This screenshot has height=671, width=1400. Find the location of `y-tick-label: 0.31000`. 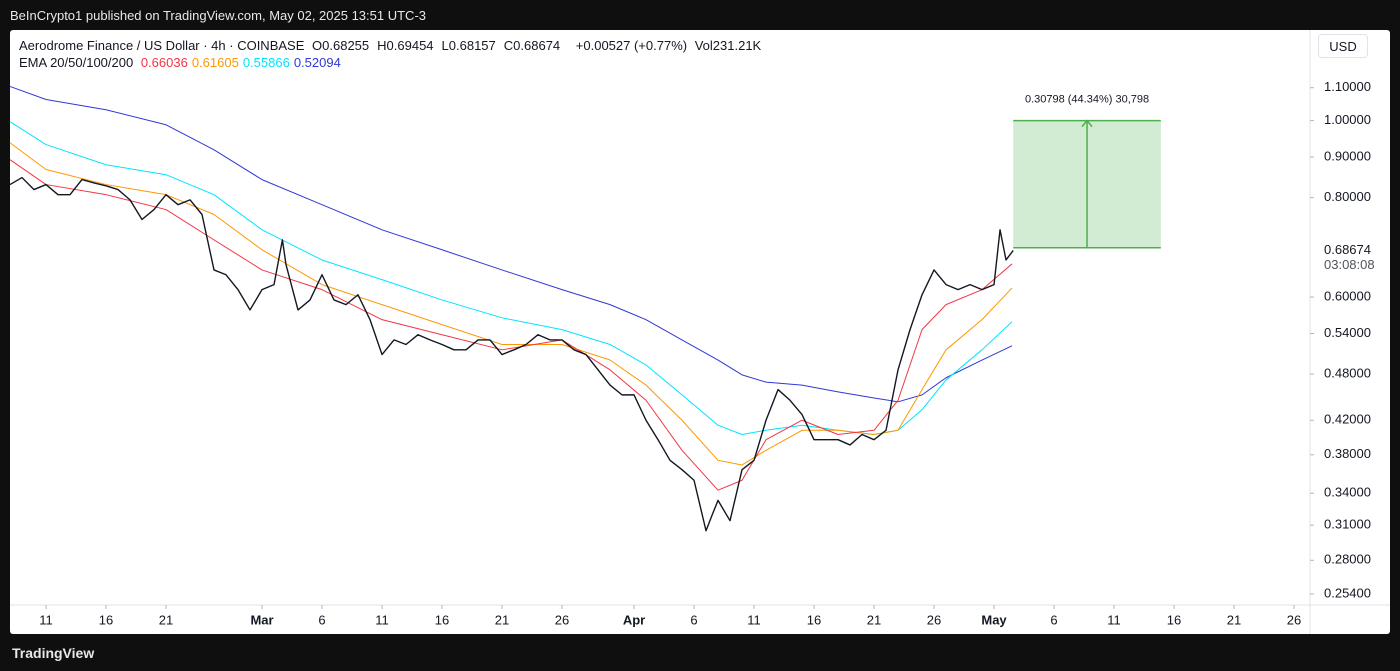

y-tick-label: 0.31000 is located at coordinates (1347, 524).